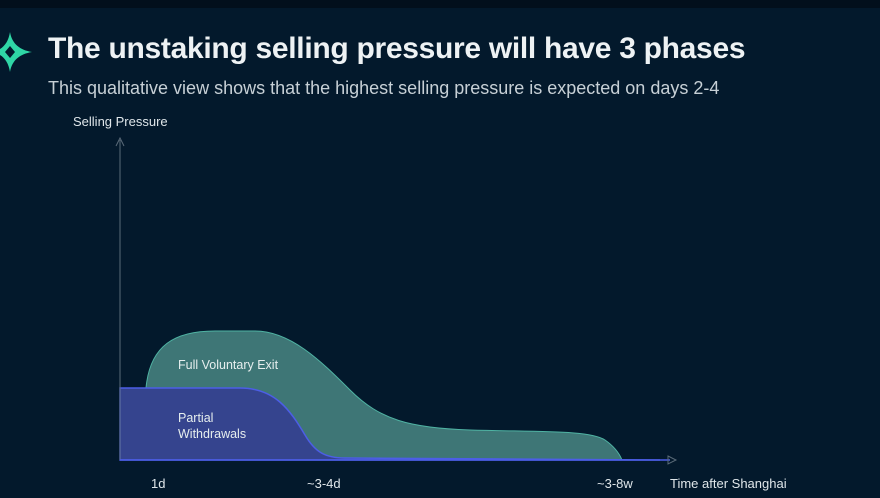  What do you see at coordinates (212, 434) in the screenshot?
I see `series-label-line: Withdrawals` at bounding box center [212, 434].